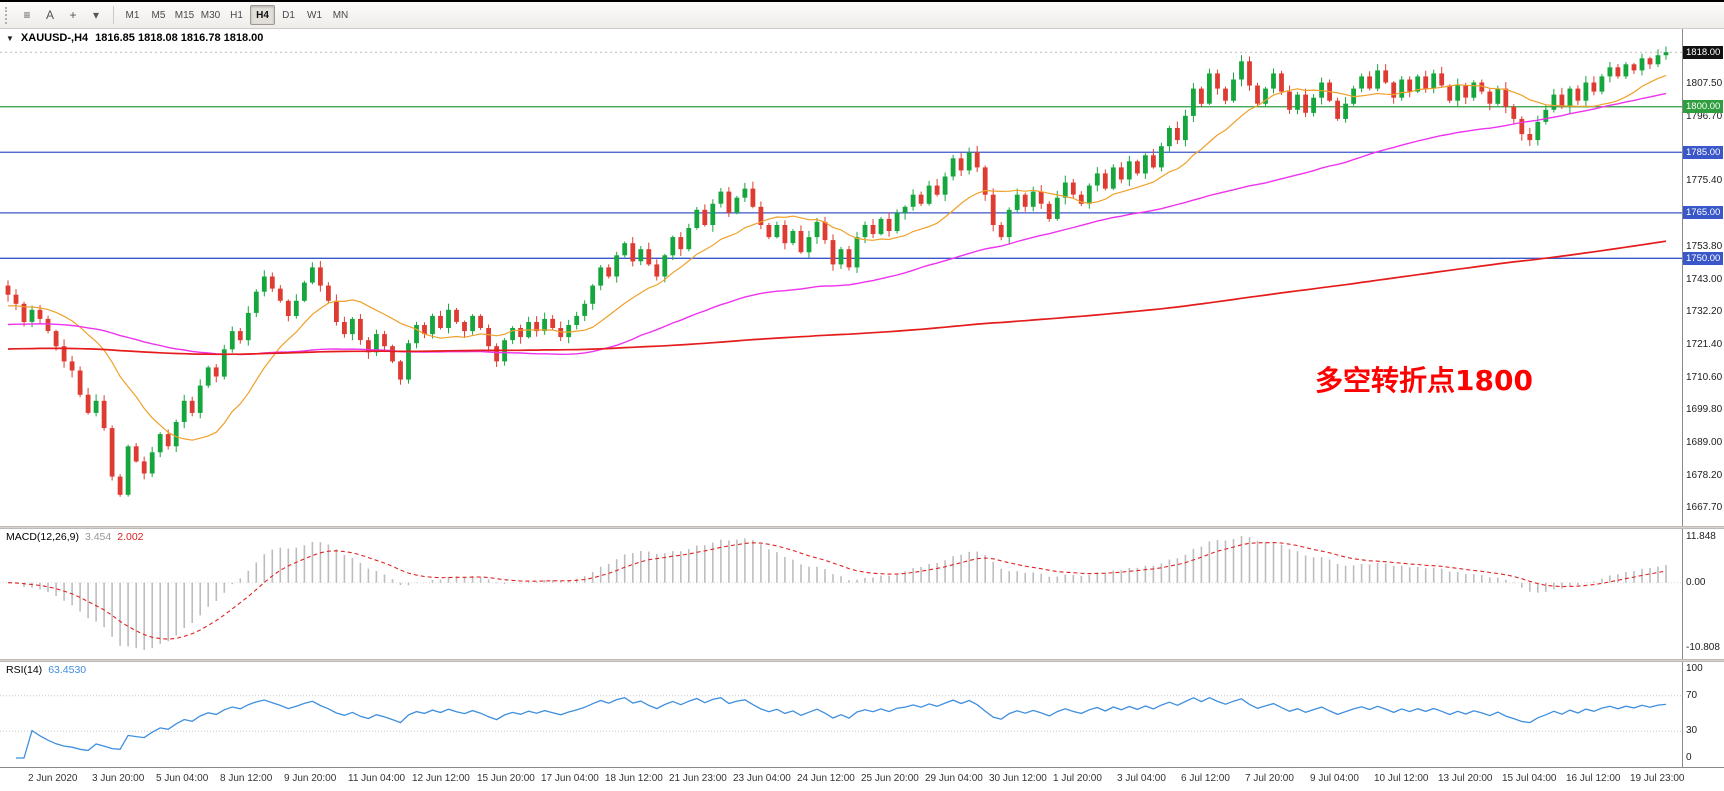 Image resolution: width=1724 pixels, height=791 pixels. Describe the element at coordinates (314, 15) in the screenshot. I see `timeframe-W1-button: W1` at that location.